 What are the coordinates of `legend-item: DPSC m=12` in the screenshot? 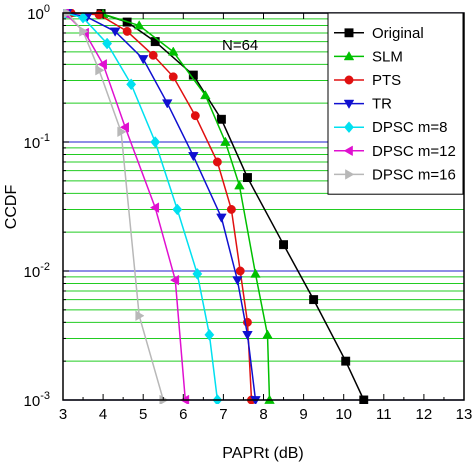 It's located at (395, 151).